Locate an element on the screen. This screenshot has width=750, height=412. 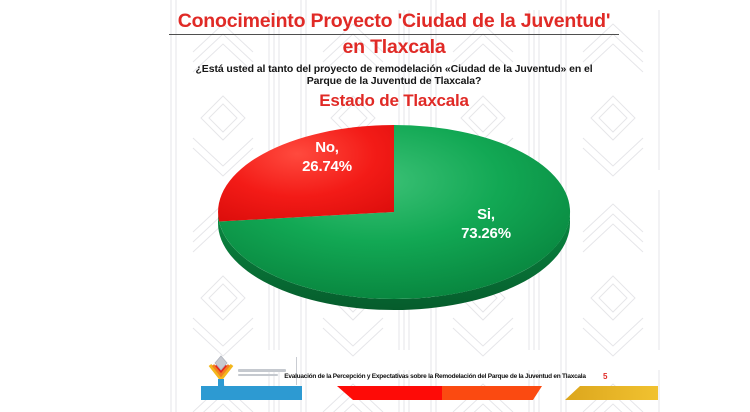
logo-base is located at coordinates (221, 383).